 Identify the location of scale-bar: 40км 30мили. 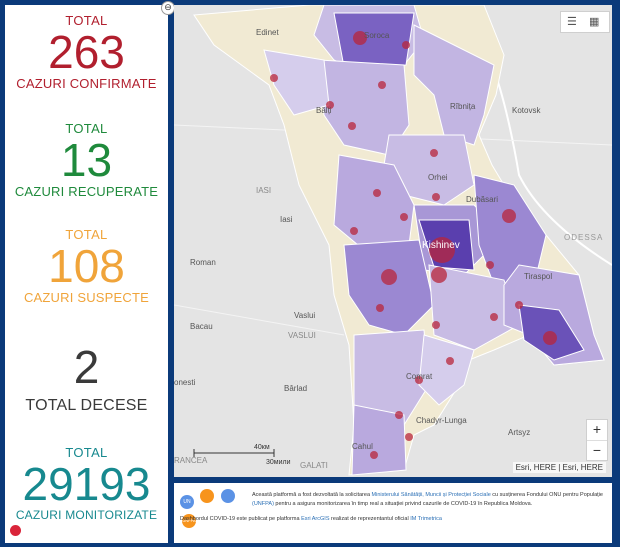
(242, 455).